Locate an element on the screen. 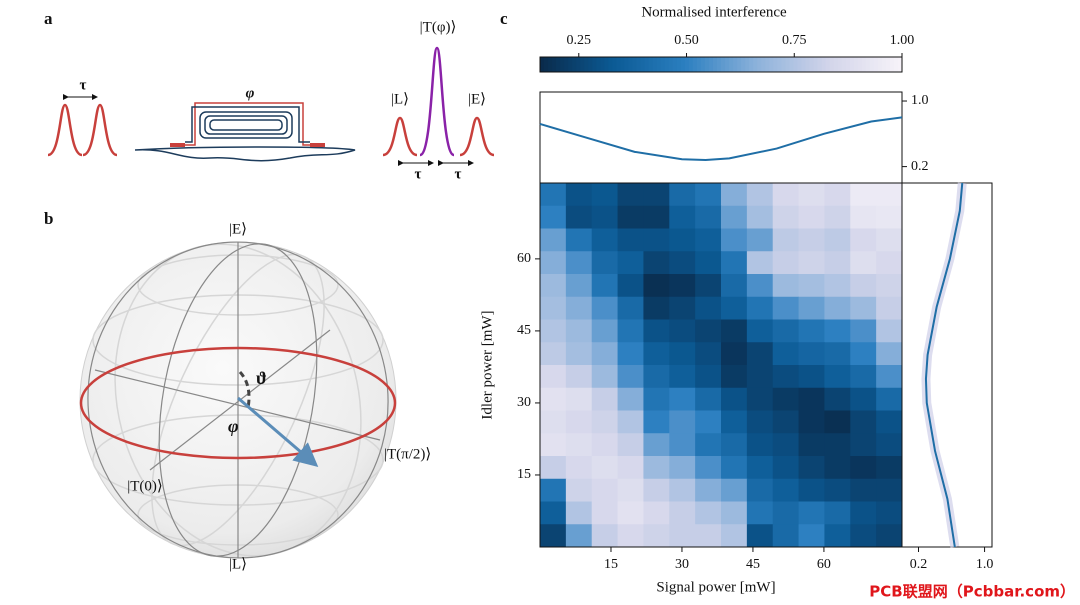 The width and height of the screenshot is (1080, 605). panel-label: b is located at coordinates (48, 218).